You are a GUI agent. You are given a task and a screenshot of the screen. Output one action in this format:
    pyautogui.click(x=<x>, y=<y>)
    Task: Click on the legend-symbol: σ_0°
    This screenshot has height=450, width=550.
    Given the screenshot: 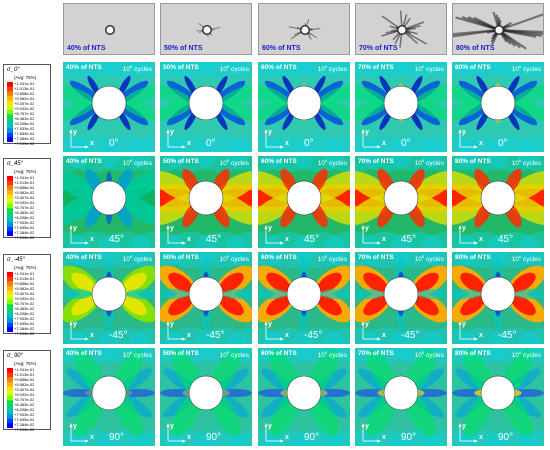 What is the action you would take?
    pyautogui.click(x=13, y=70)
    